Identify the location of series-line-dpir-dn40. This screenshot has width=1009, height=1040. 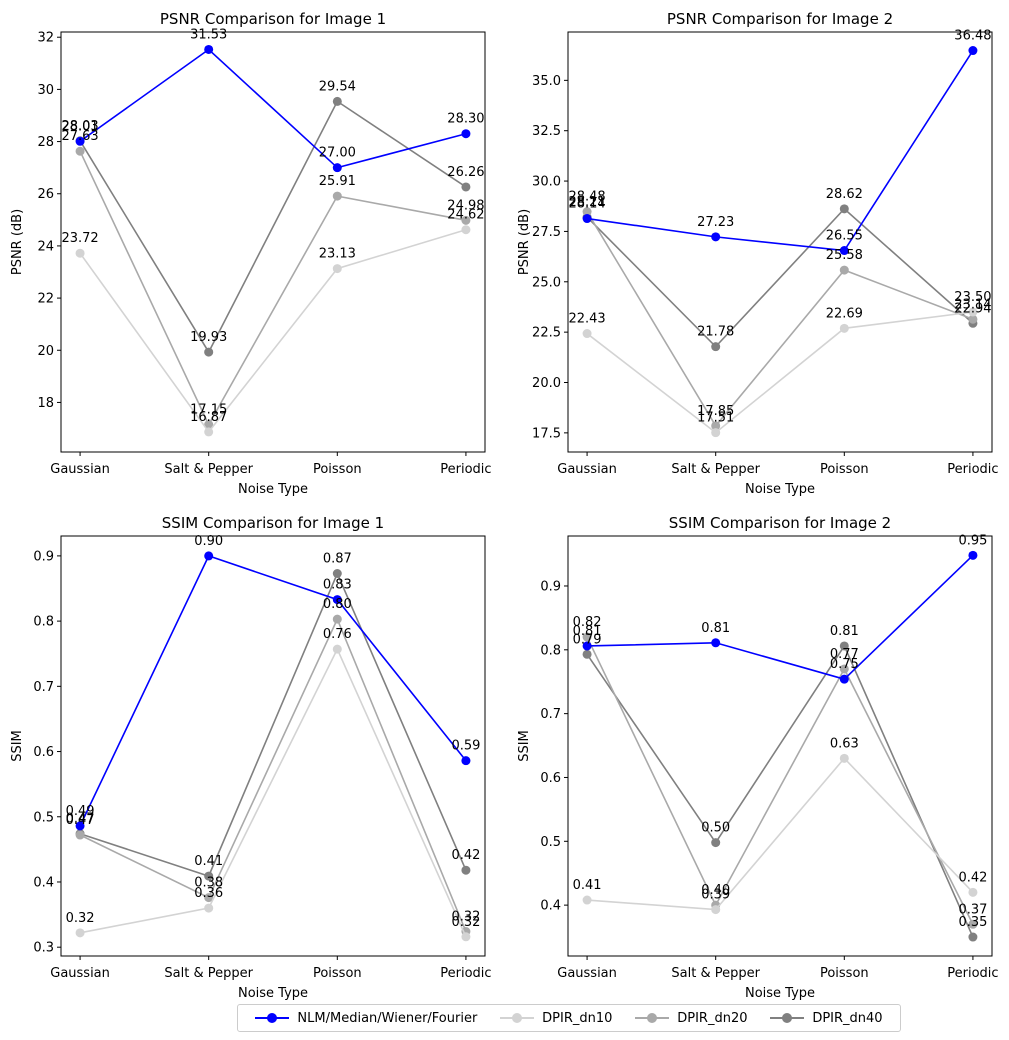
(780, 277).